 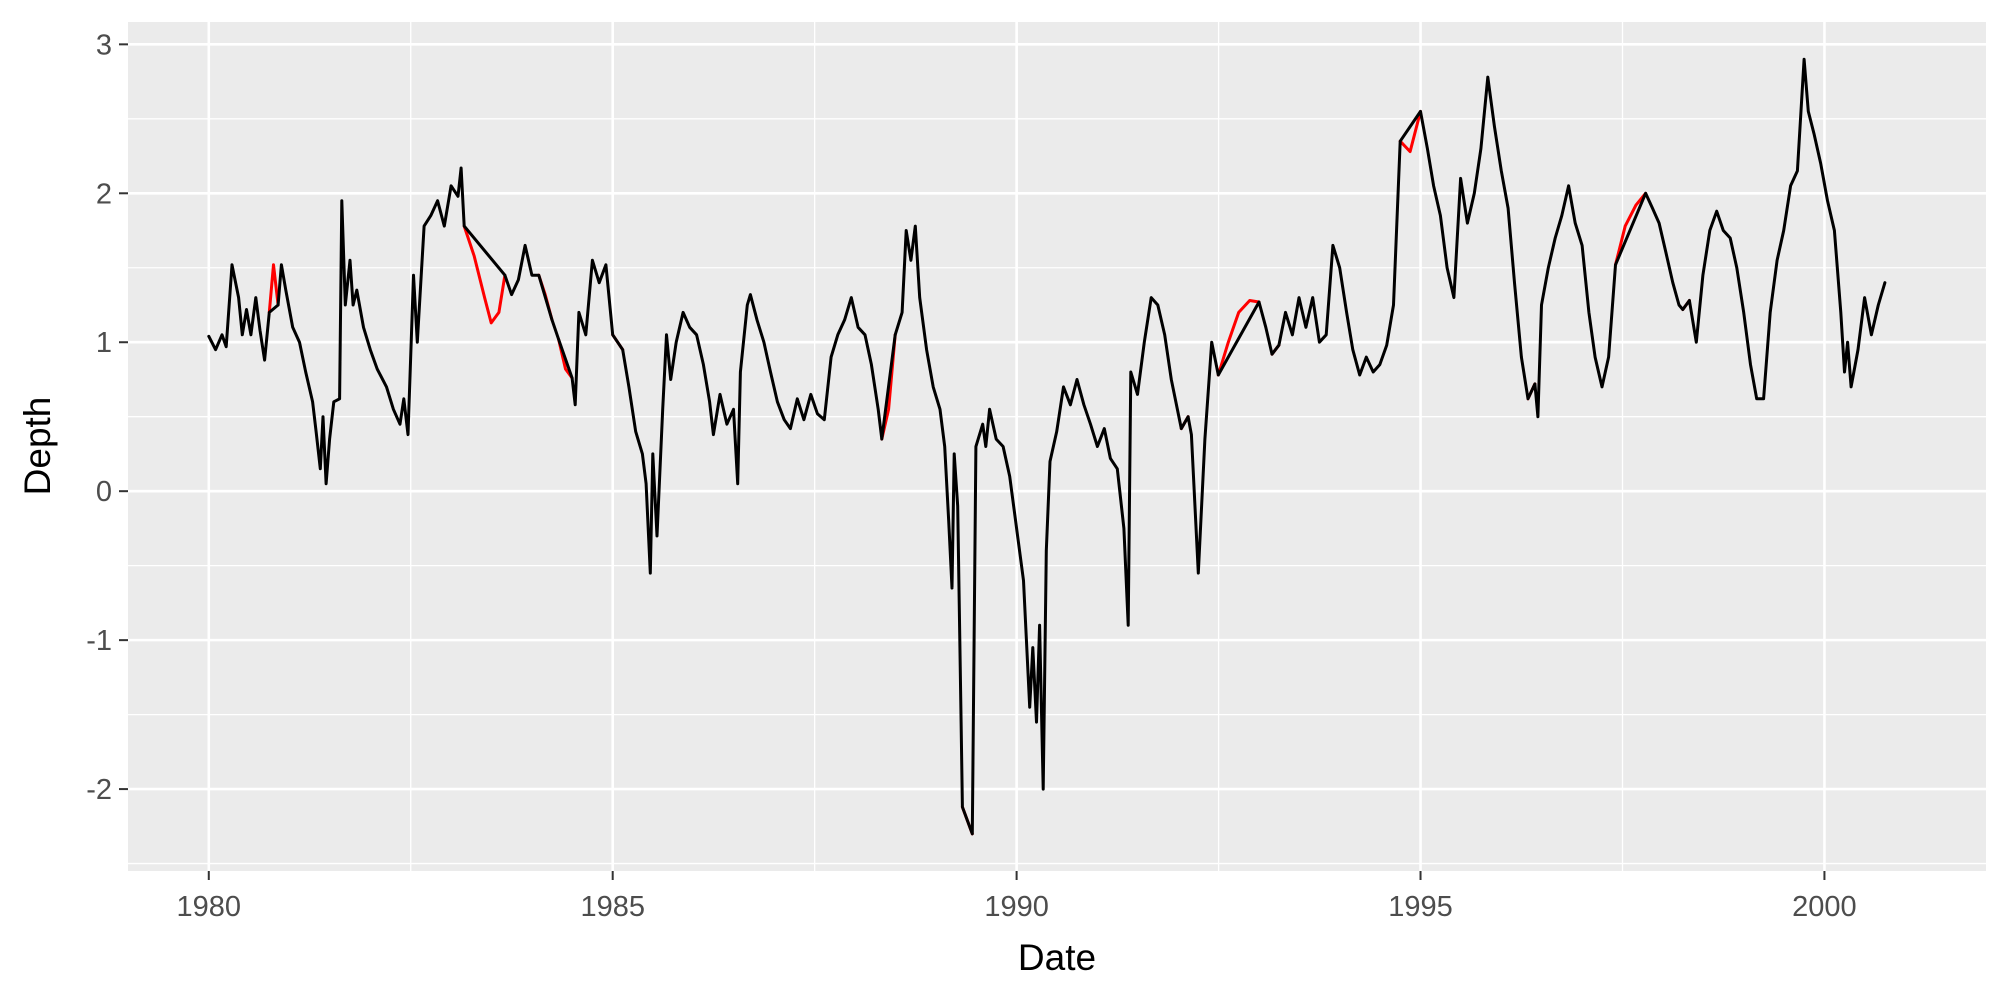 I want to click on y-tick-label: 0, so click(x=104, y=492).